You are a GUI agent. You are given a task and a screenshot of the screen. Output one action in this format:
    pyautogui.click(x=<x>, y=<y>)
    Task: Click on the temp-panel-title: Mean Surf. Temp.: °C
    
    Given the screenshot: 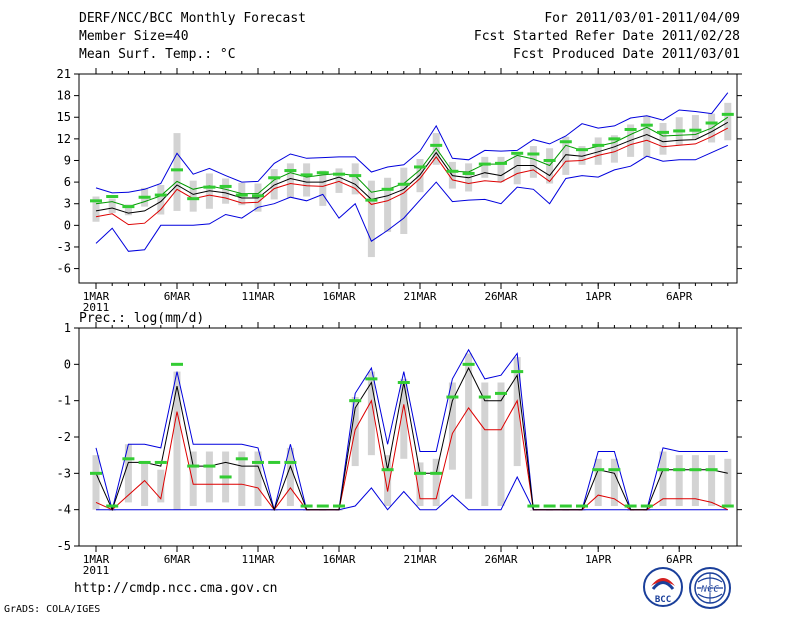 What is the action you would take?
    pyautogui.click(x=157, y=54)
    